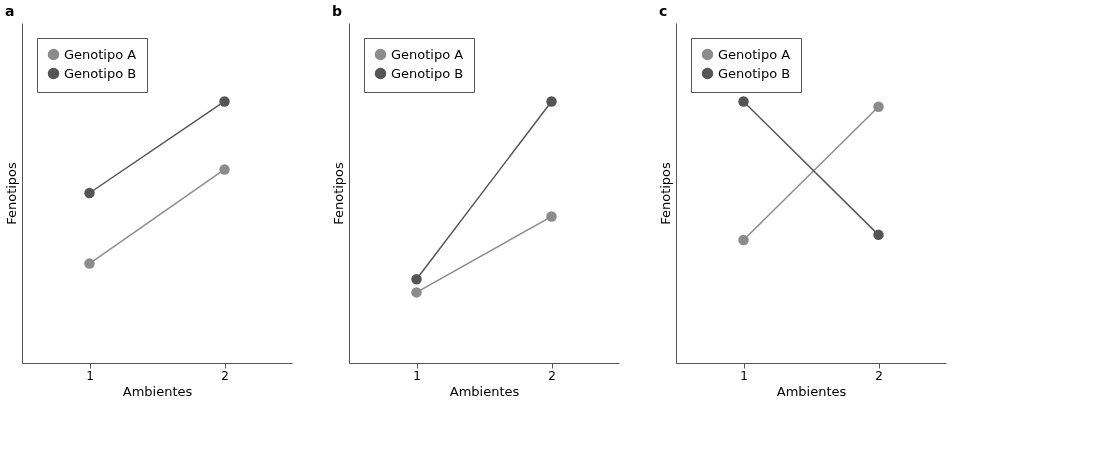 The image size is (1116, 469). What do you see at coordinates (663, 11) in the screenshot?
I see `chart-title: c` at bounding box center [663, 11].